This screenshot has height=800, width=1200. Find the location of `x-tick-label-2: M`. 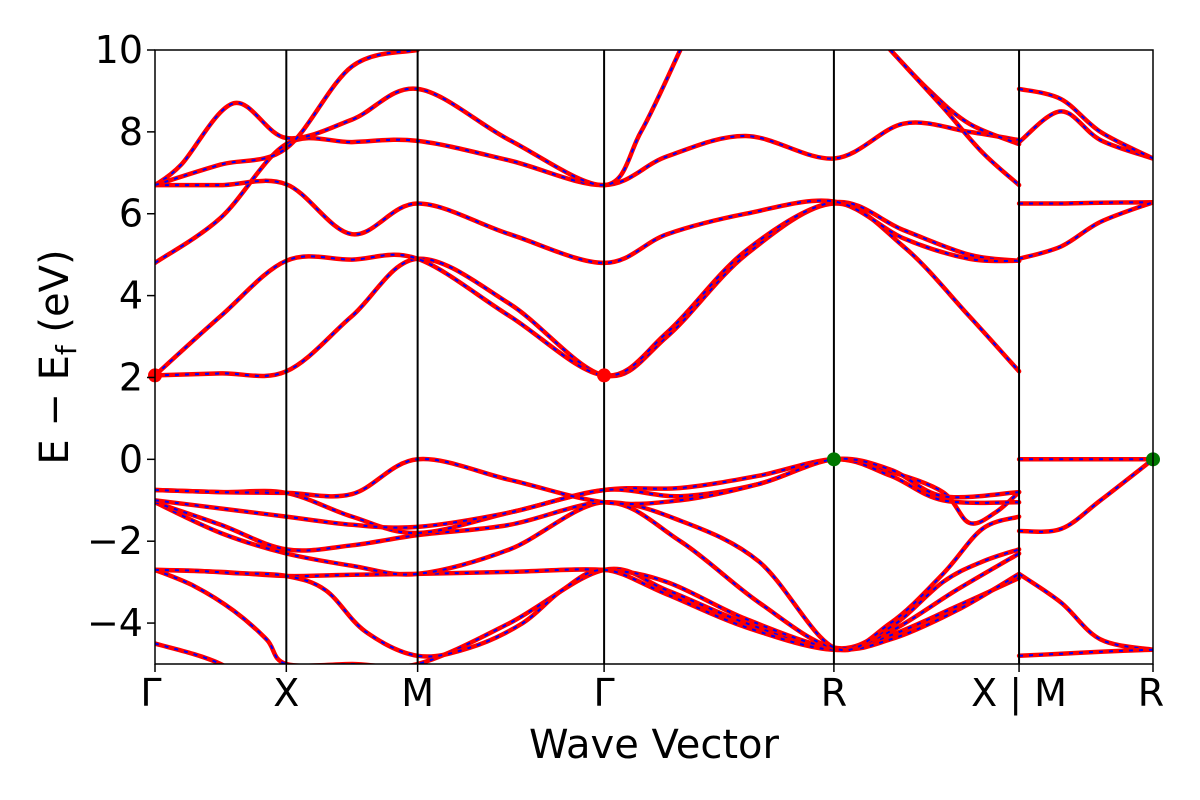

x-tick-label-2: M is located at coordinates (417, 693).